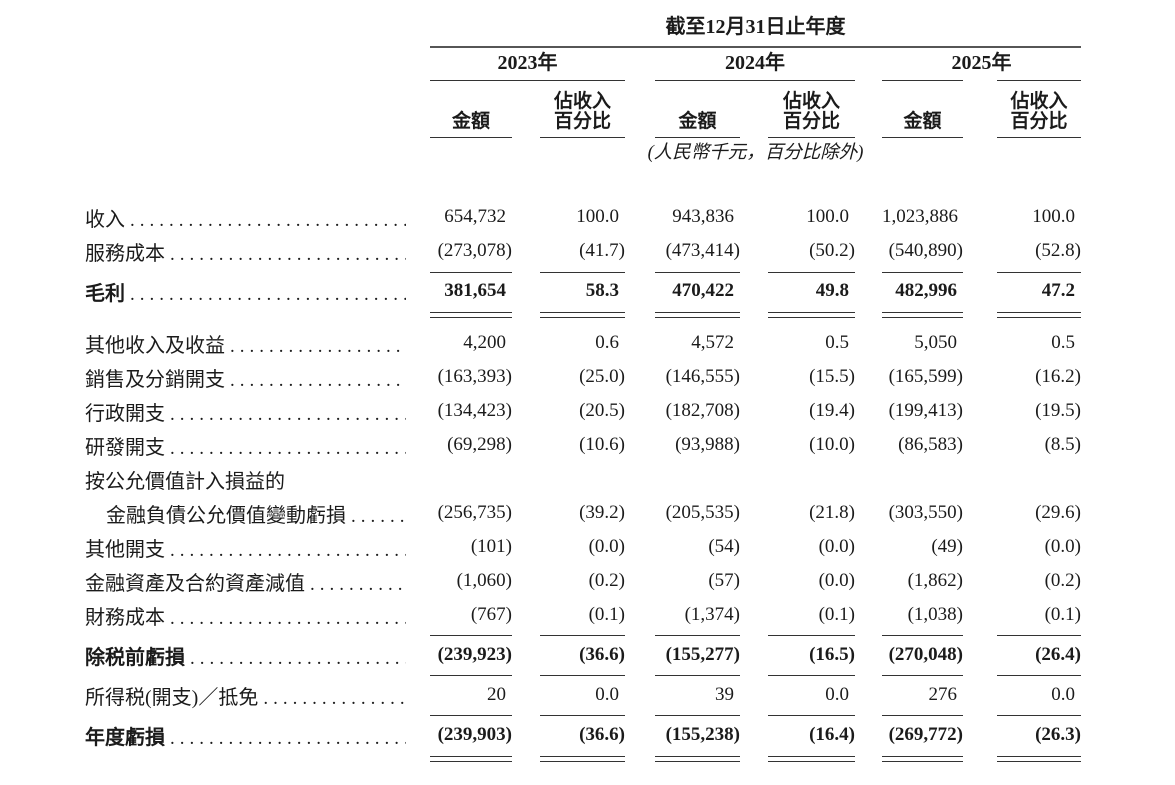 The height and width of the screenshot is (785, 1175). I want to click on row-label: 毛利, so click(257, 291).